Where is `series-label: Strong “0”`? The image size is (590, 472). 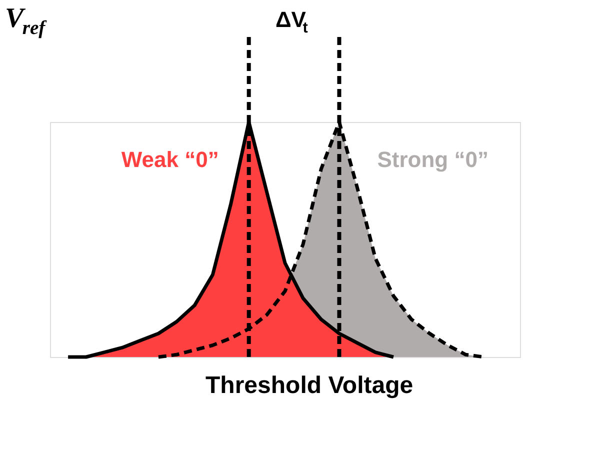 series-label: Strong “0” is located at coordinates (432, 159).